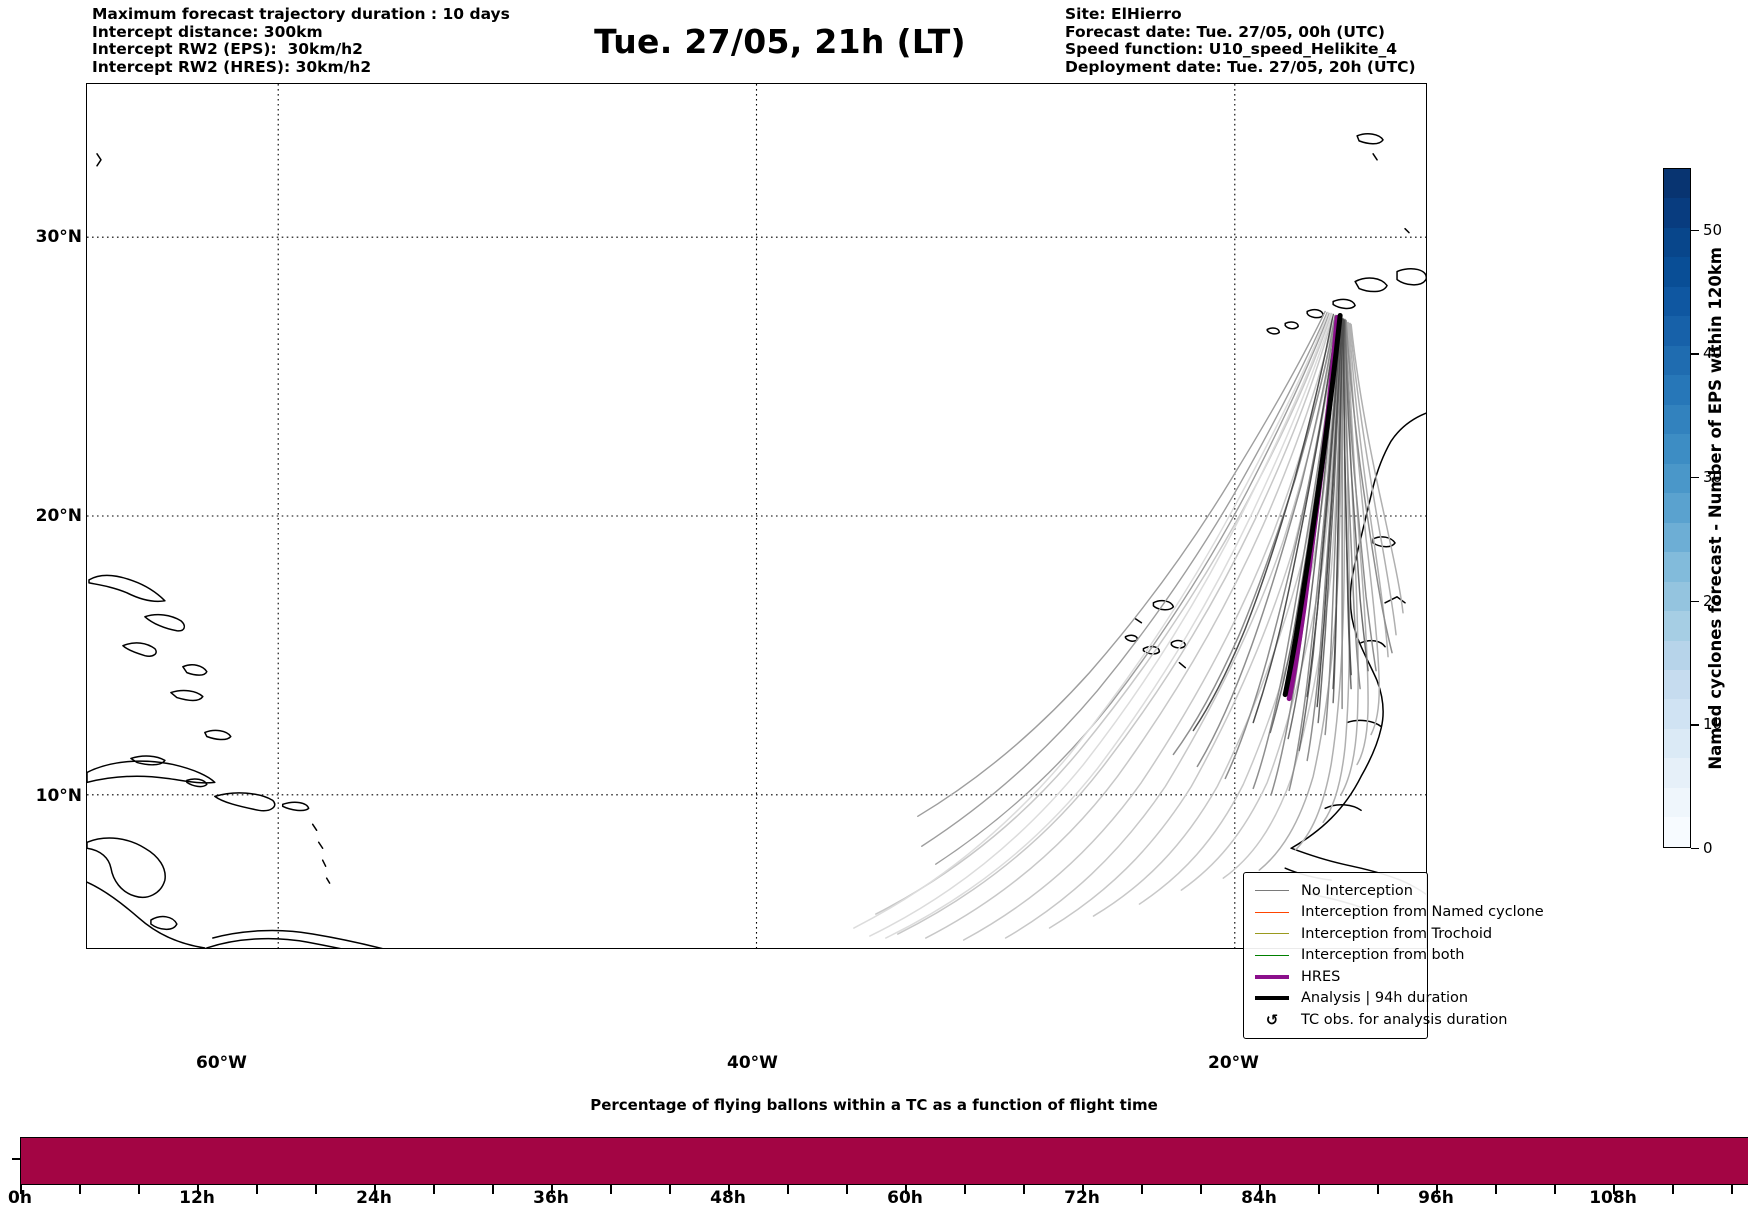  Describe the element at coordinates (1436, 1198) in the screenshot. I see `timeline-label-96h: 96h` at that location.